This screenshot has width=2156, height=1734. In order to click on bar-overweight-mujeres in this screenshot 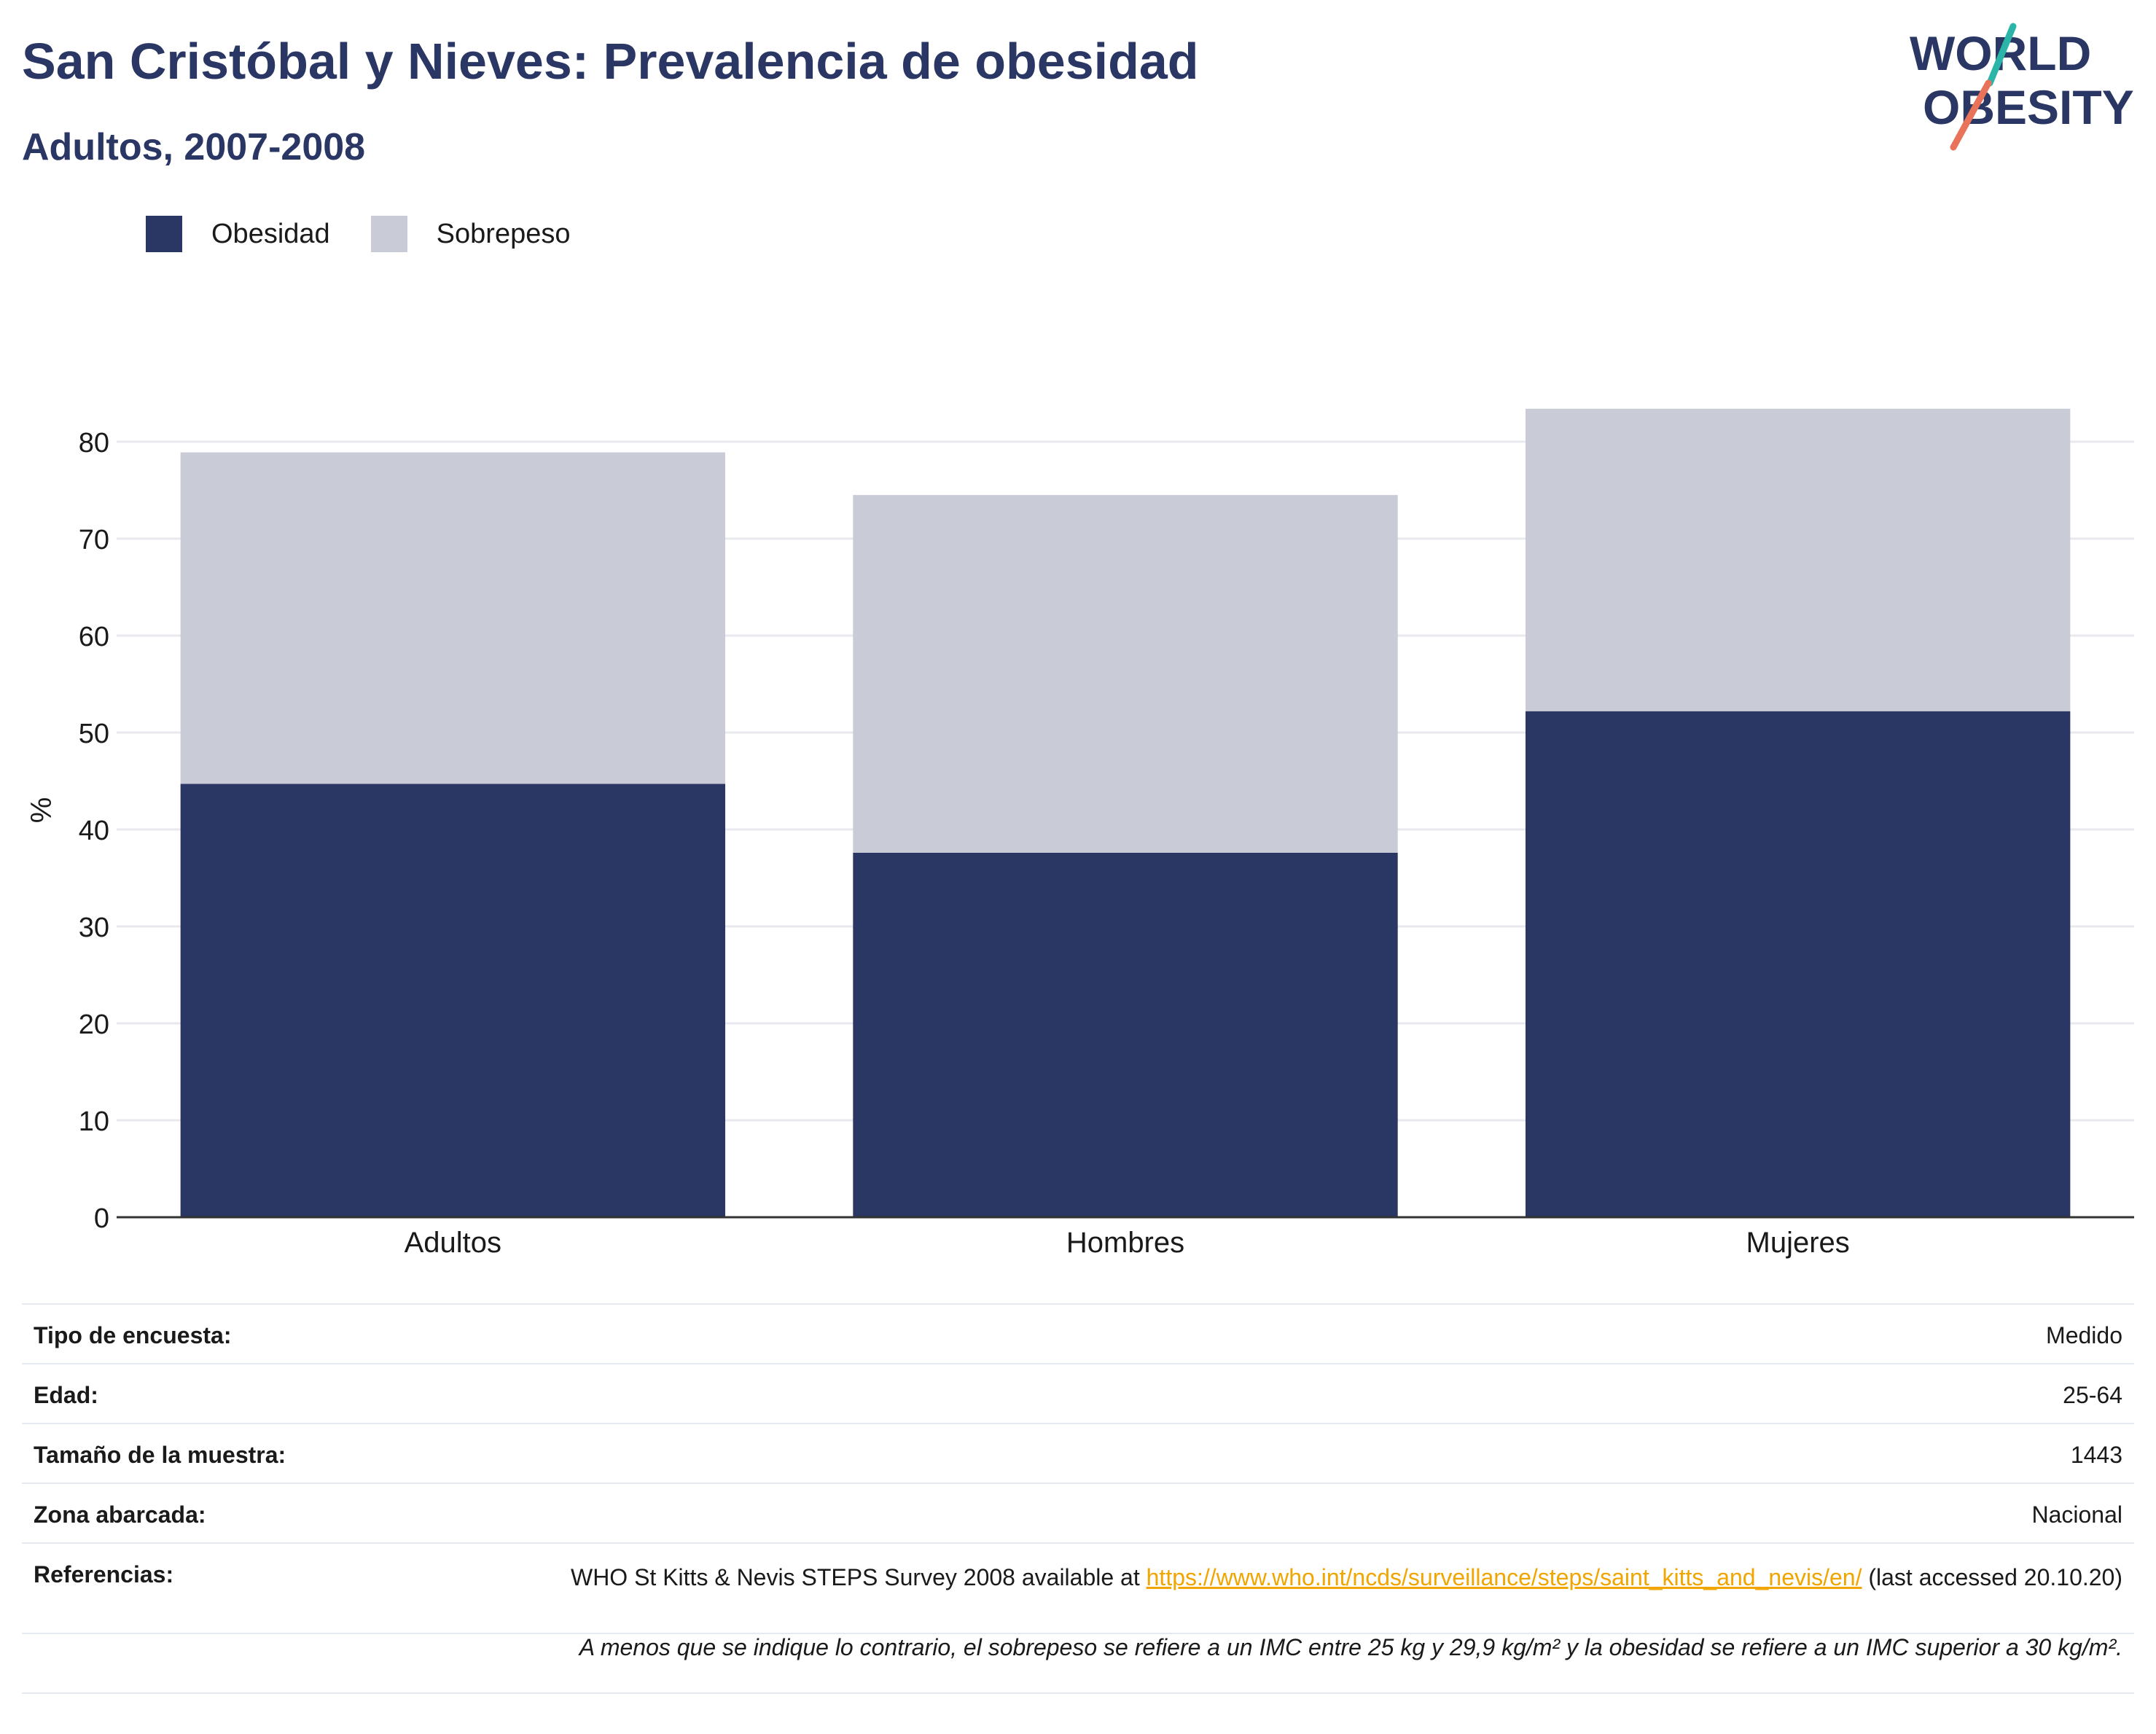, I will do `click(1798, 559)`.